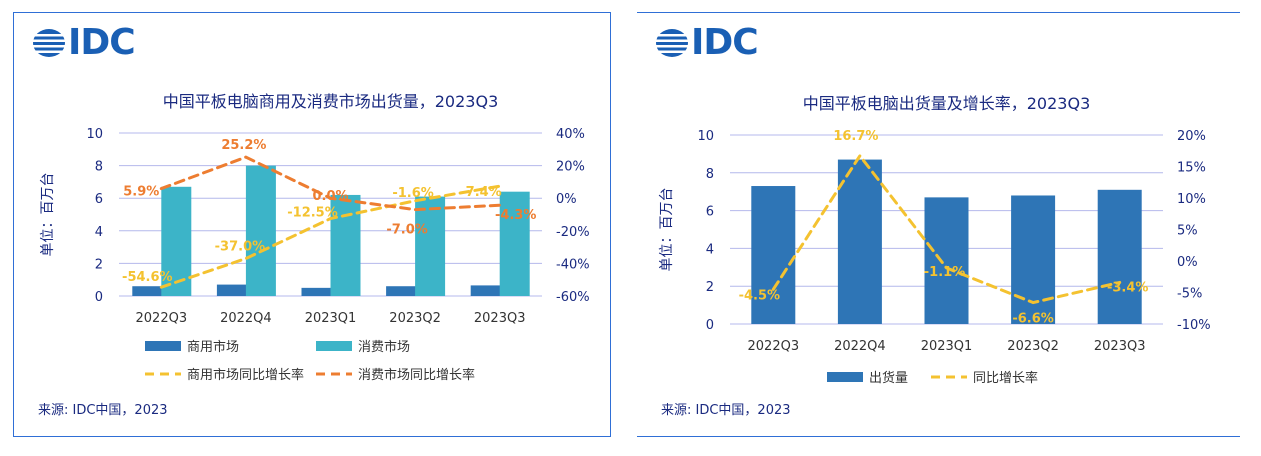  Describe the element at coordinates (1187, 231) in the screenshot. I see `y2-tick-label: 5%` at that location.